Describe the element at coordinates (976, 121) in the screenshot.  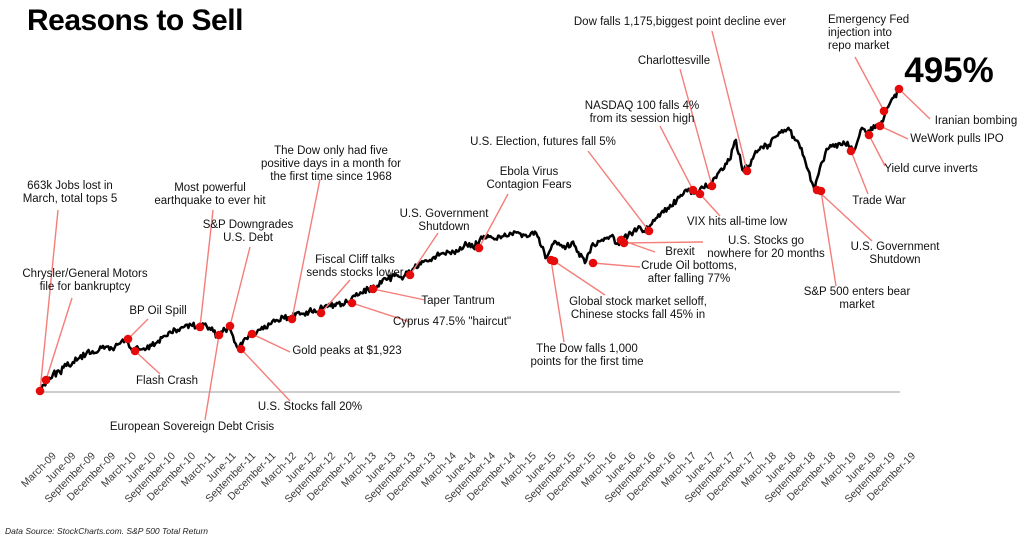
I see `annotation-label: Iranian bombing` at that location.